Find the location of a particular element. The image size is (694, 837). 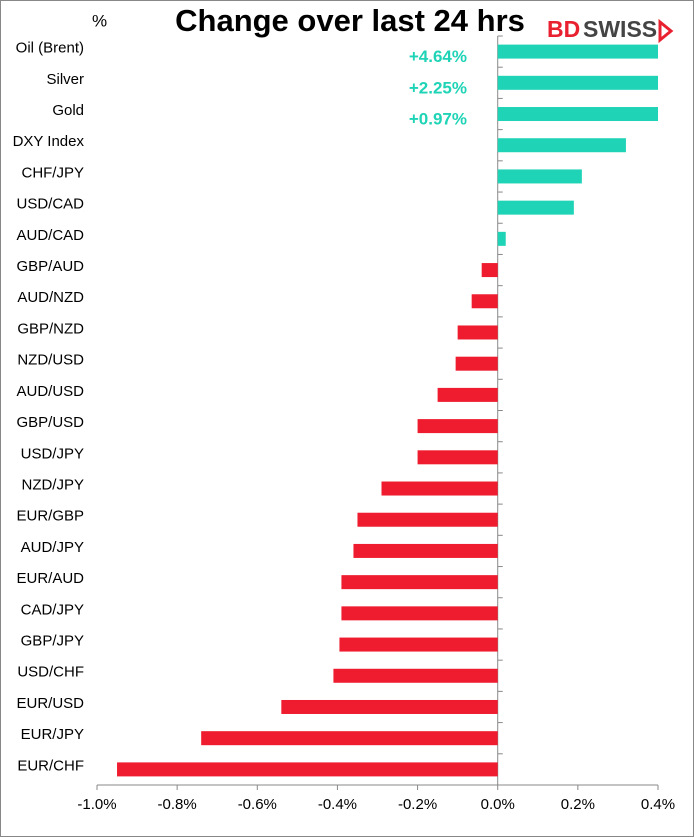

y-tick-label: USD/JPY is located at coordinates (52, 453).